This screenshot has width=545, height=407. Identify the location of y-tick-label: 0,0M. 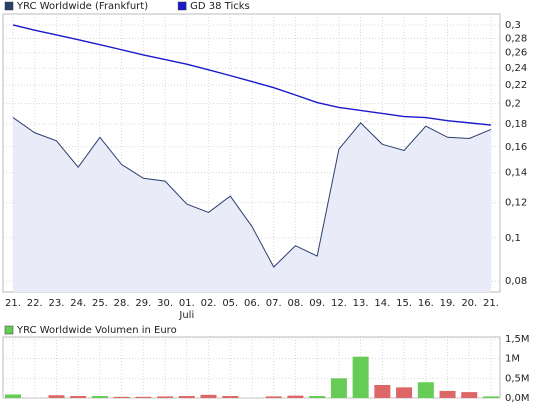
(517, 398).